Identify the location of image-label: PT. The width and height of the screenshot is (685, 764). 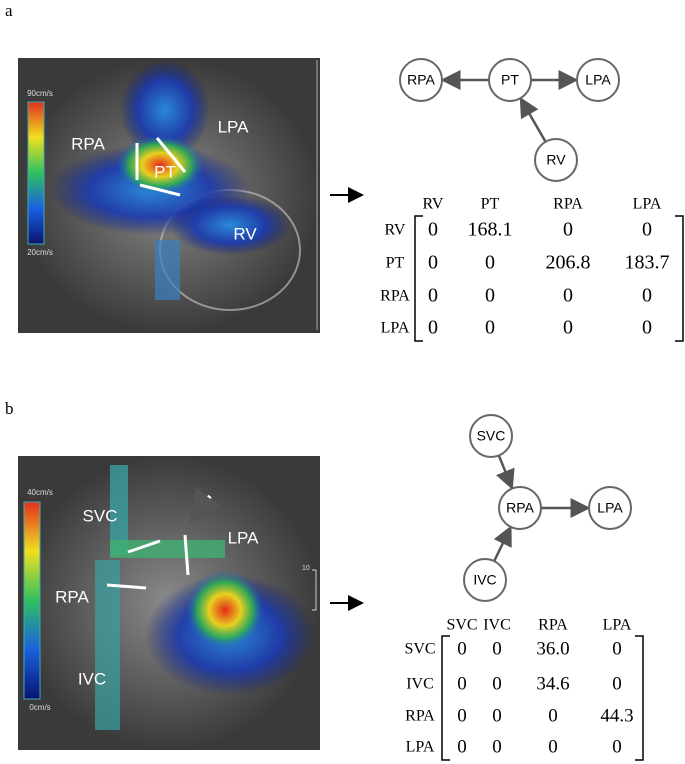
(165, 171).